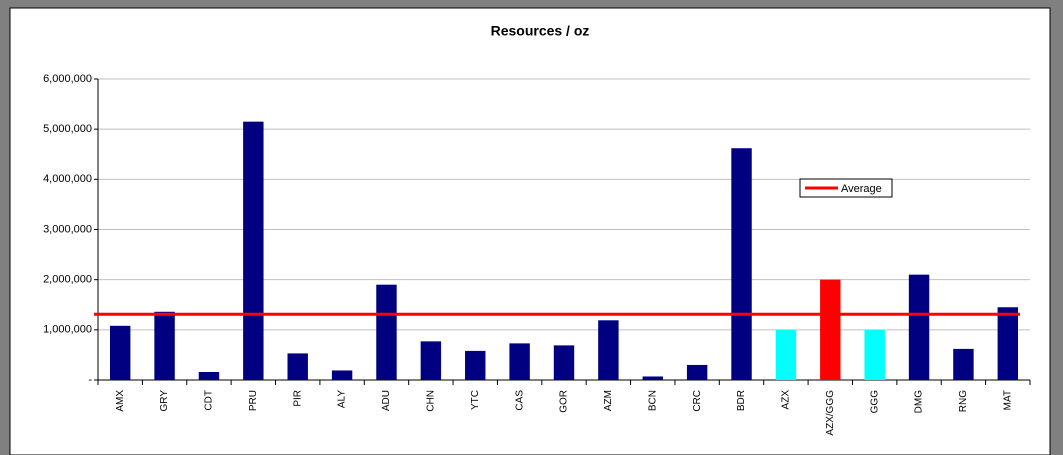  What do you see at coordinates (164, 401) in the screenshot?
I see `x-tick-label: GRY` at bounding box center [164, 401].